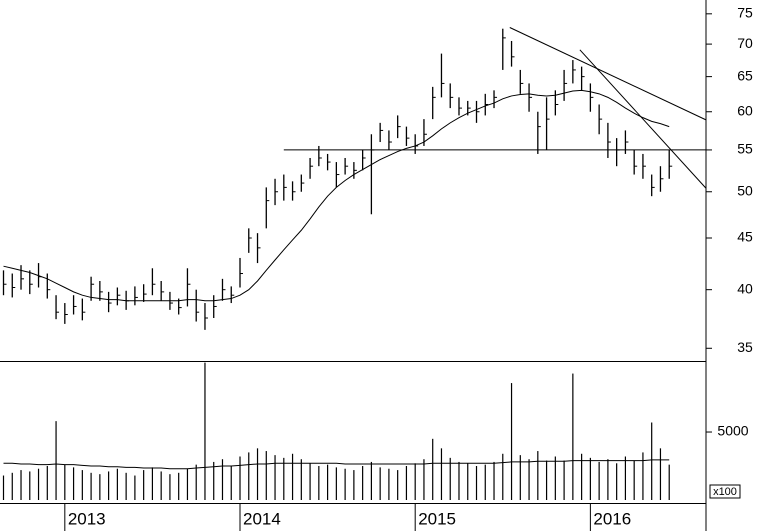 Image resolution: width=760 pixels, height=531 pixels. What do you see at coordinates (745, 75) in the screenshot?
I see `y-tick-label: 65` at bounding box center [745, 75].